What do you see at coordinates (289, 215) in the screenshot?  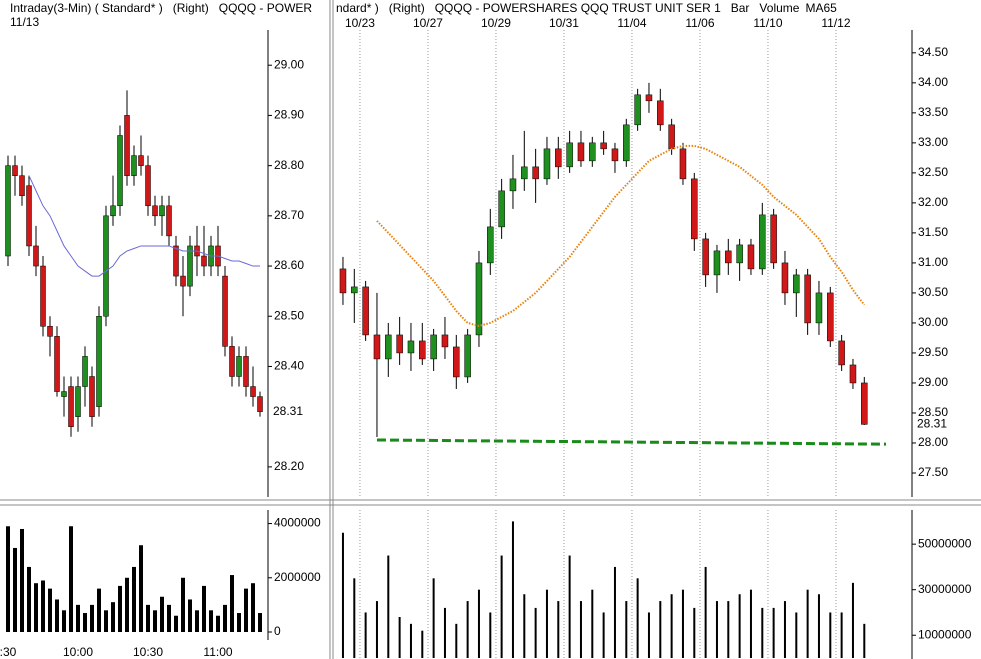 I see `y-tick-label: 28.70` at bounding box center [289, 215].